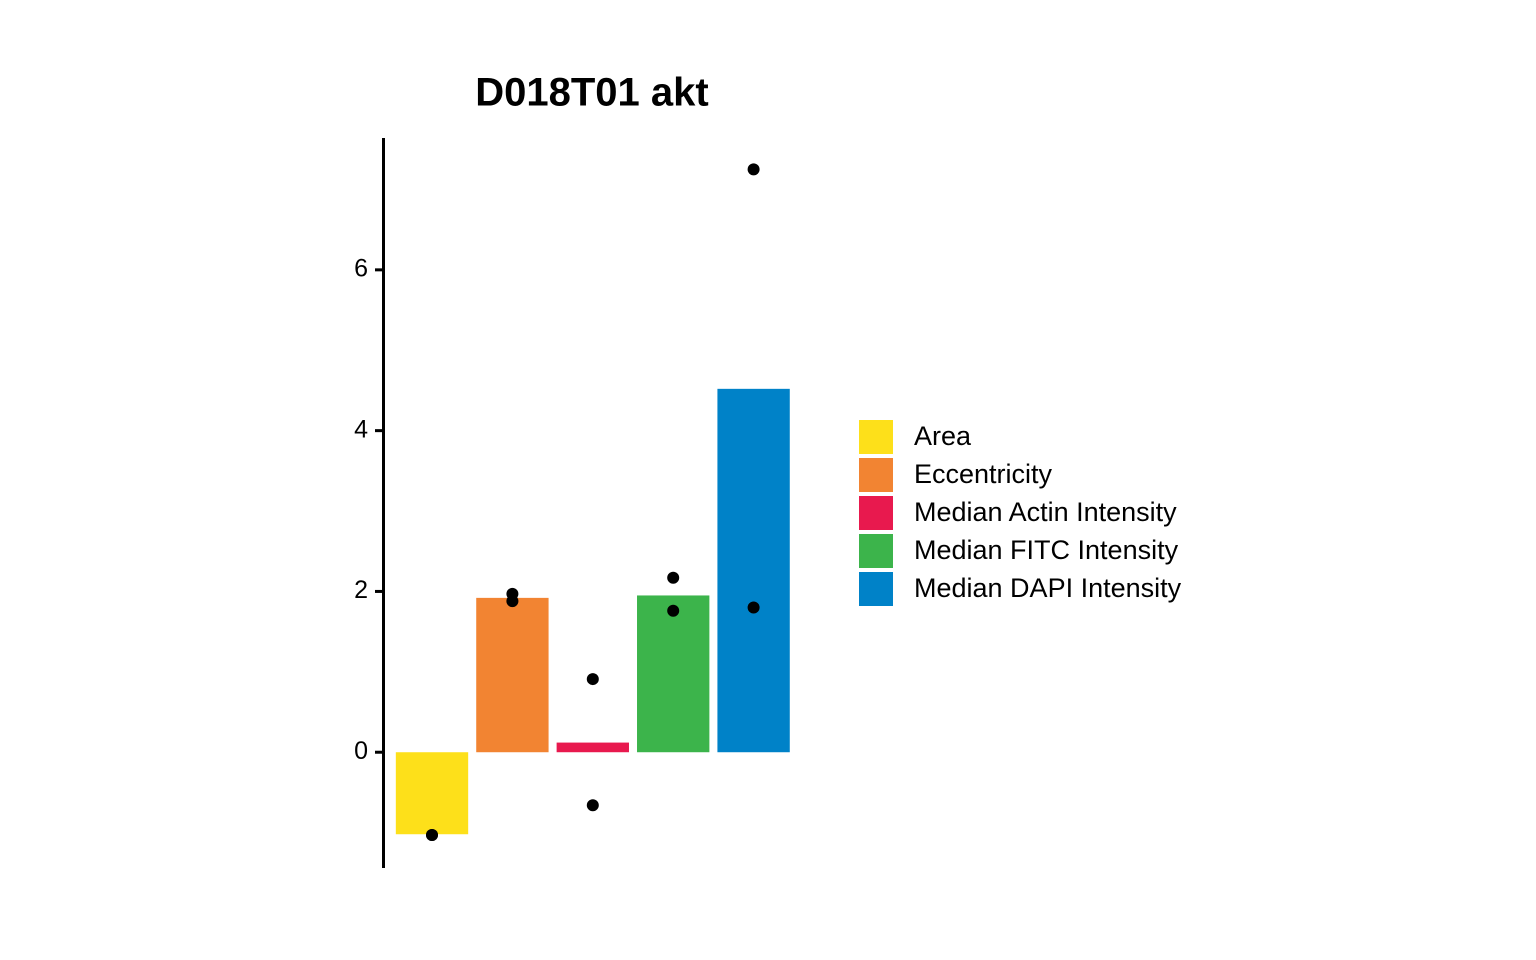 The image size is (1536, 960). I want to click on y-tick-label: 6, so click(361, 268).